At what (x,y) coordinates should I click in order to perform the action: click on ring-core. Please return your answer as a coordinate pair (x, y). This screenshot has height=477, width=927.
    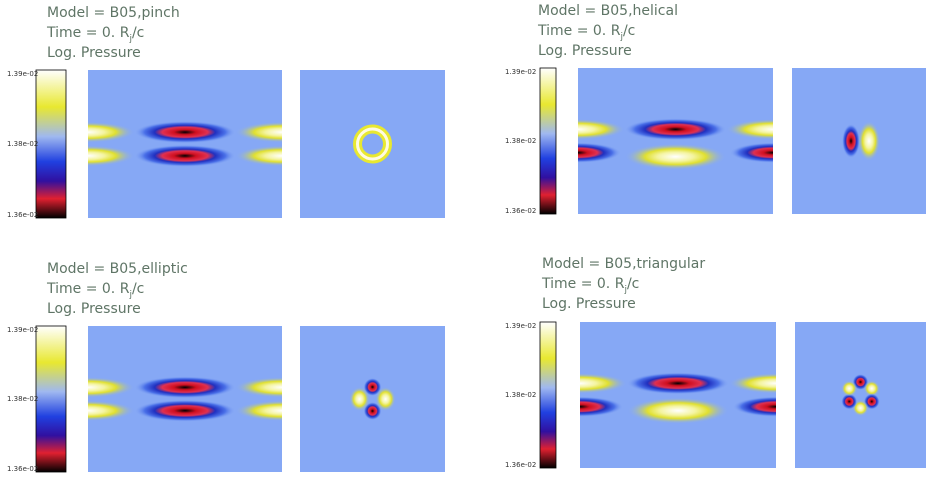
    Looking at the image, I should click on (372, 144).